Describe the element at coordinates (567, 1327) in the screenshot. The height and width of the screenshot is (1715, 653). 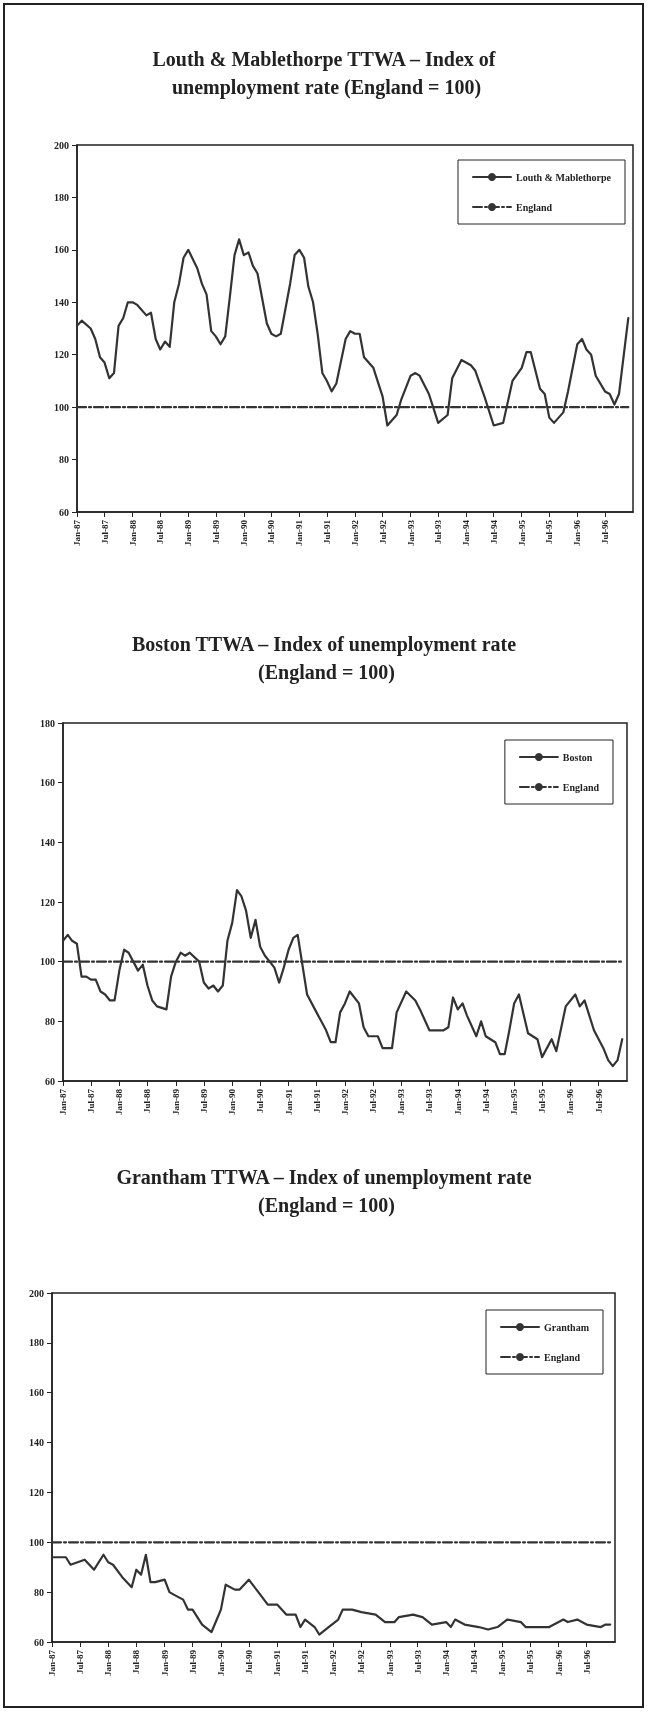
I see `legend-label: Grantham` at that location.